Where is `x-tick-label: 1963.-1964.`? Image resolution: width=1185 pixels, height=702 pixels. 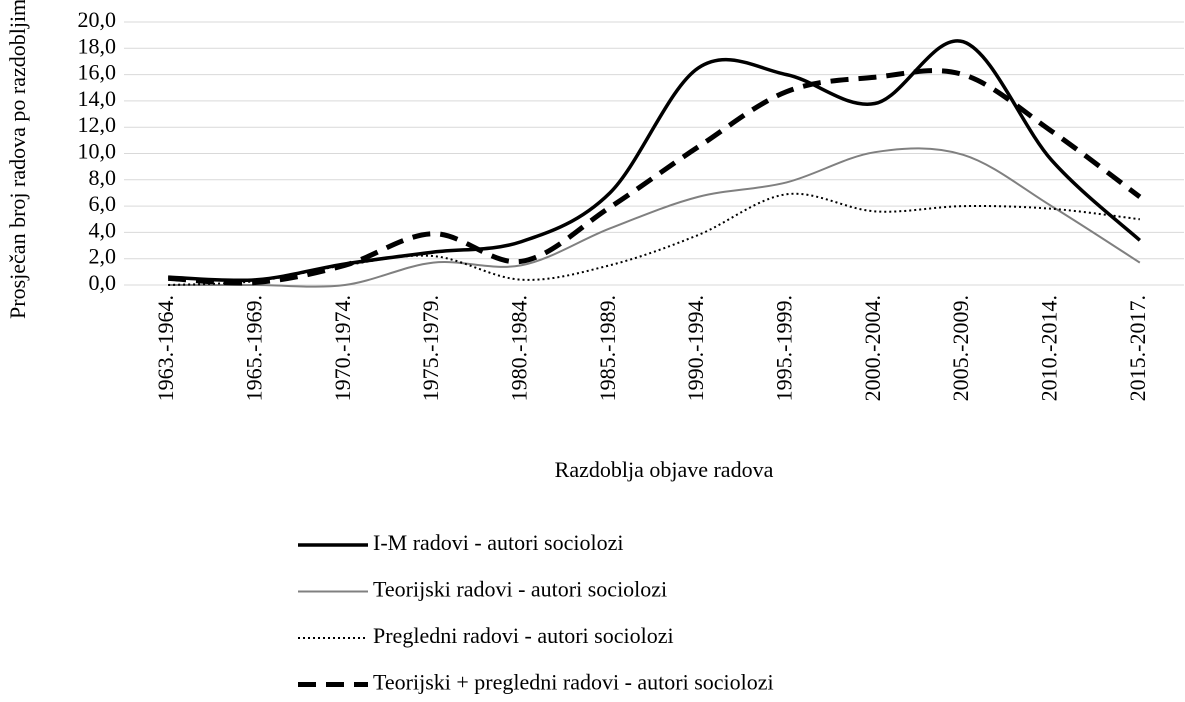 x-tick-label: 1963.-1964. is located at coordinates (165, 348).